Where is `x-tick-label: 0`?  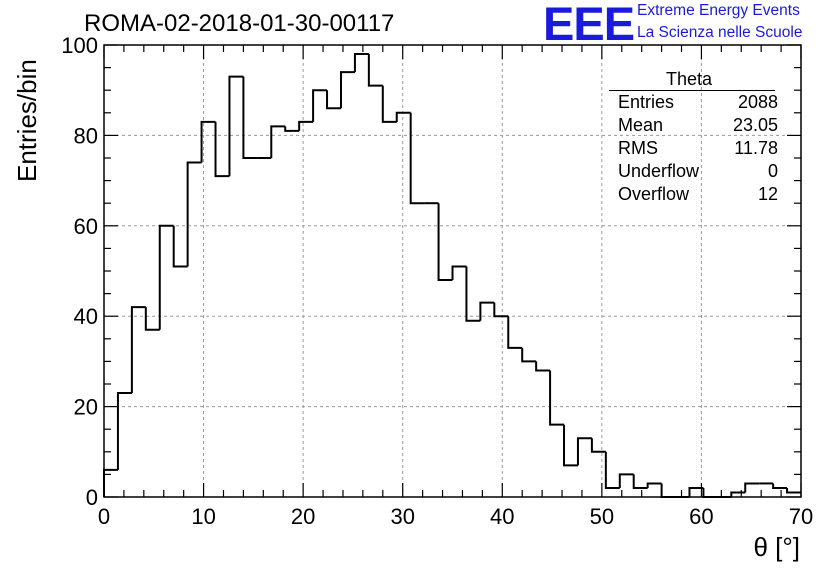 x-tick-label: 0 is located at coordinates (104, 516).